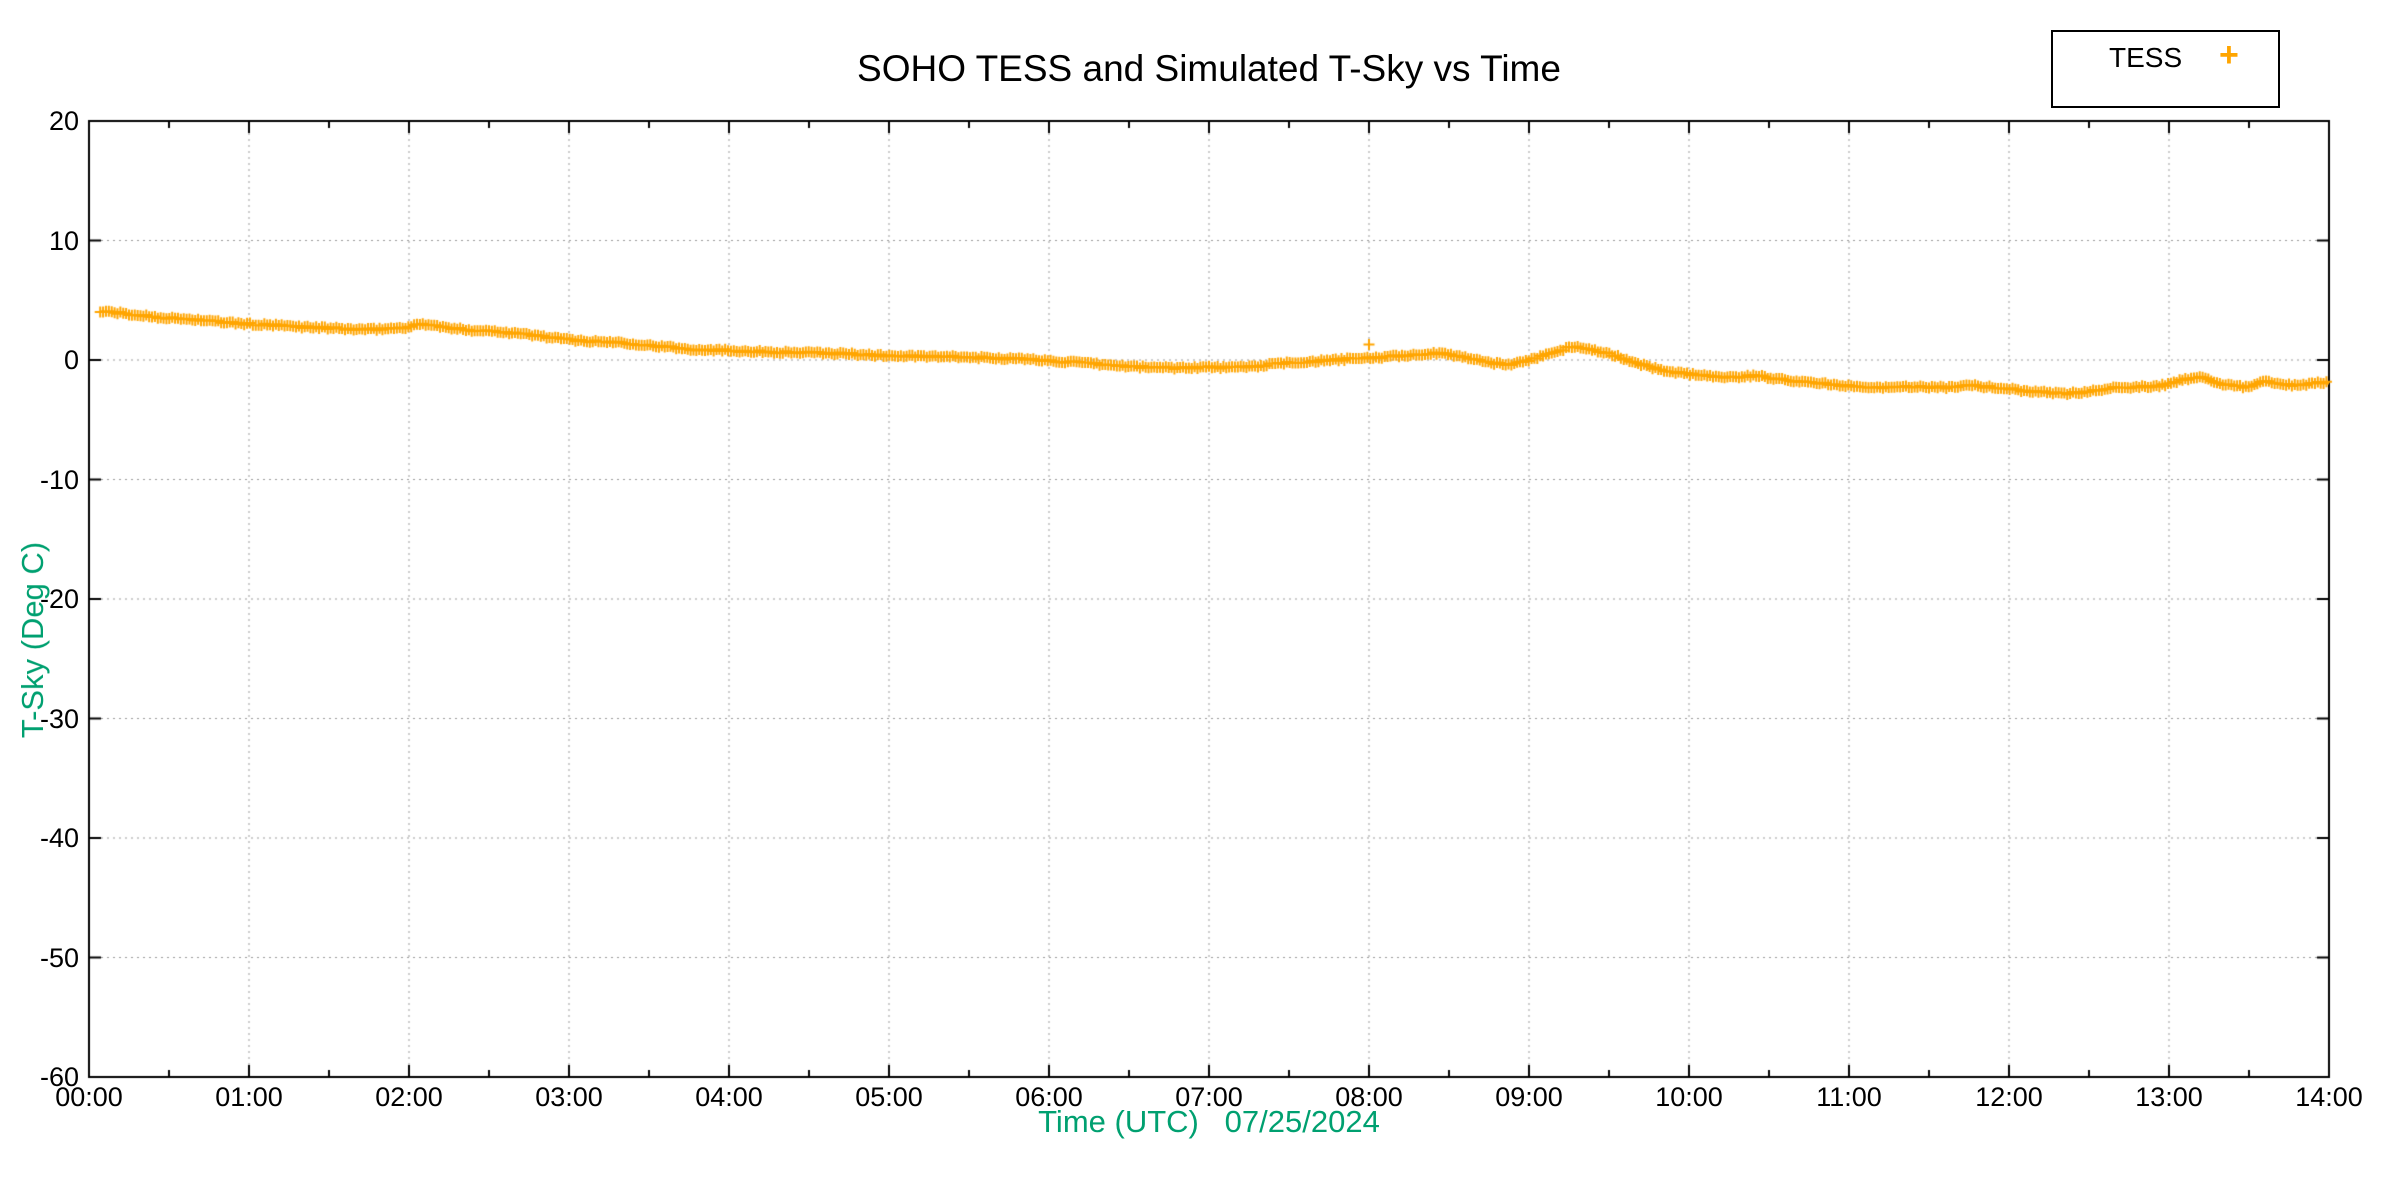 This screenshot has width=2400, height=1200. What do you see at coordinates (2169, 1097) in the screenshot?
I see `x-tick-label: 13:00` at bounding box center [2169, 1097].